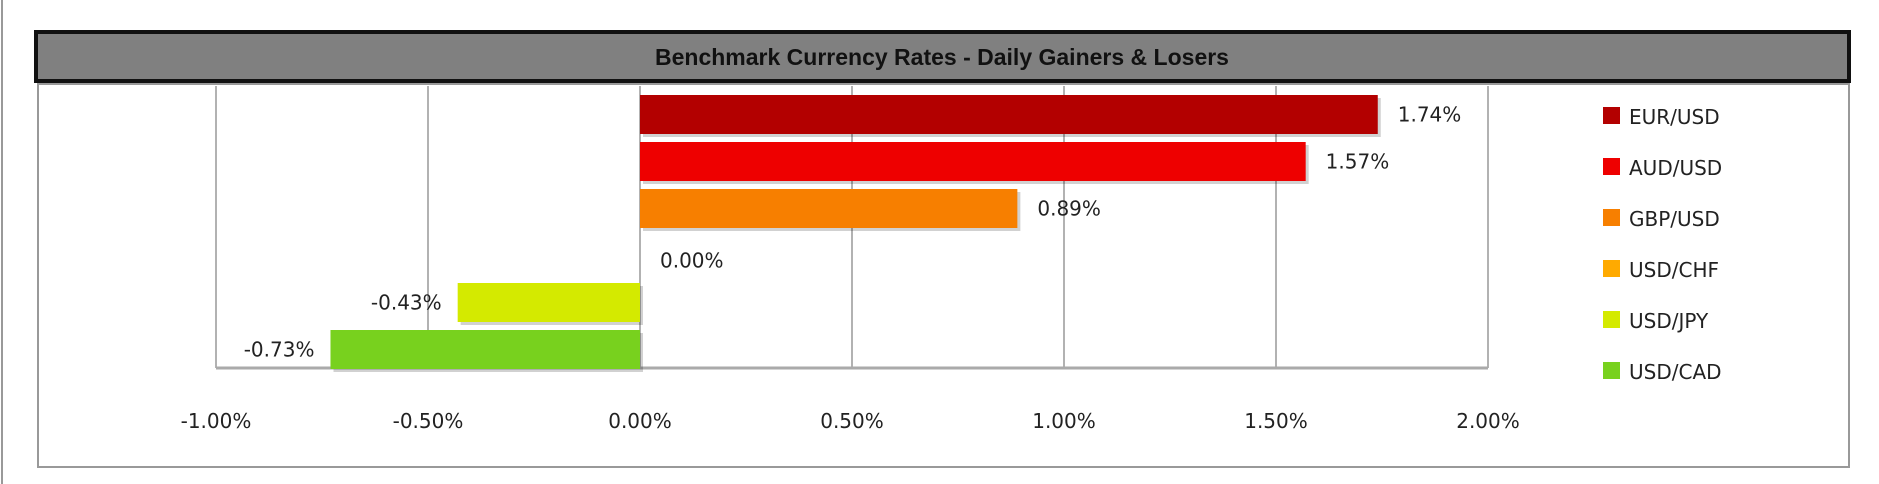 This screenshot has width=1879, height=484. I want to click on x-tick-label: -0.50%, so click(428, 421).